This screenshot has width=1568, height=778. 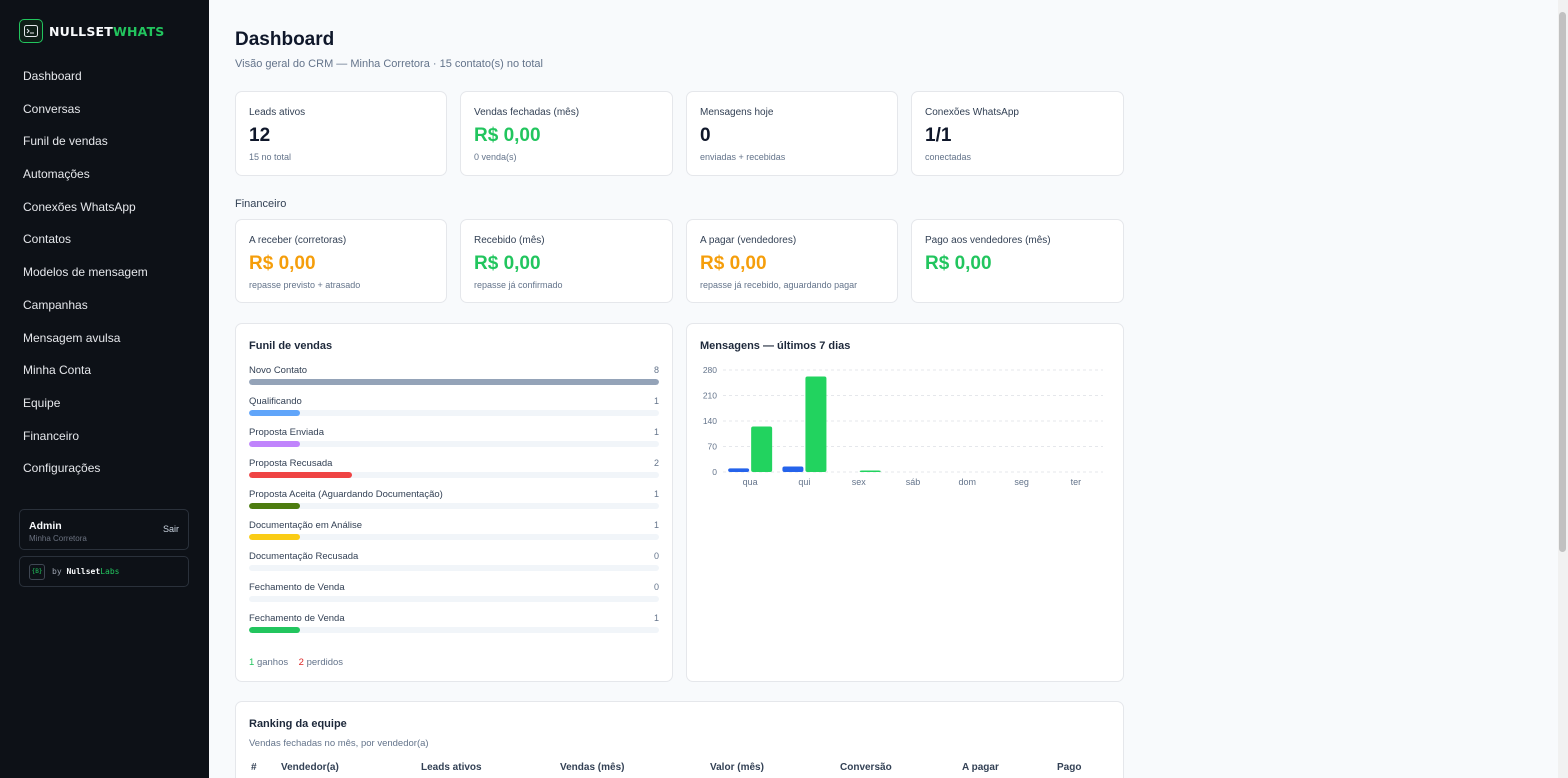 I want to click on x-tick-label: sáb, so click(x=913, y=482).